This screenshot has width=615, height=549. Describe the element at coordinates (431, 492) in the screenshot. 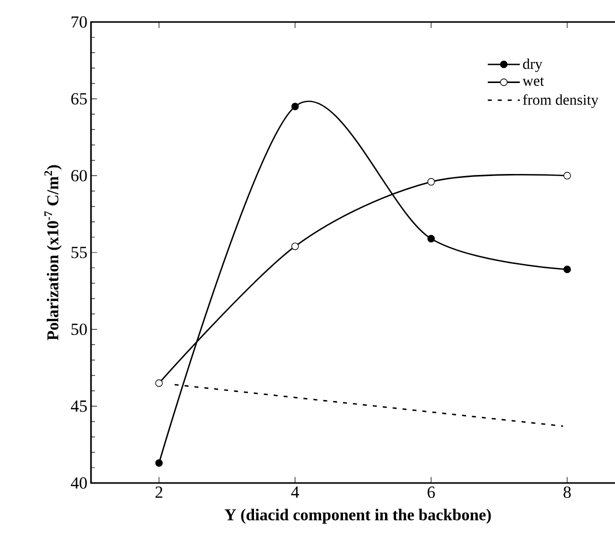

I see `x-tick-label: 6` at that location.